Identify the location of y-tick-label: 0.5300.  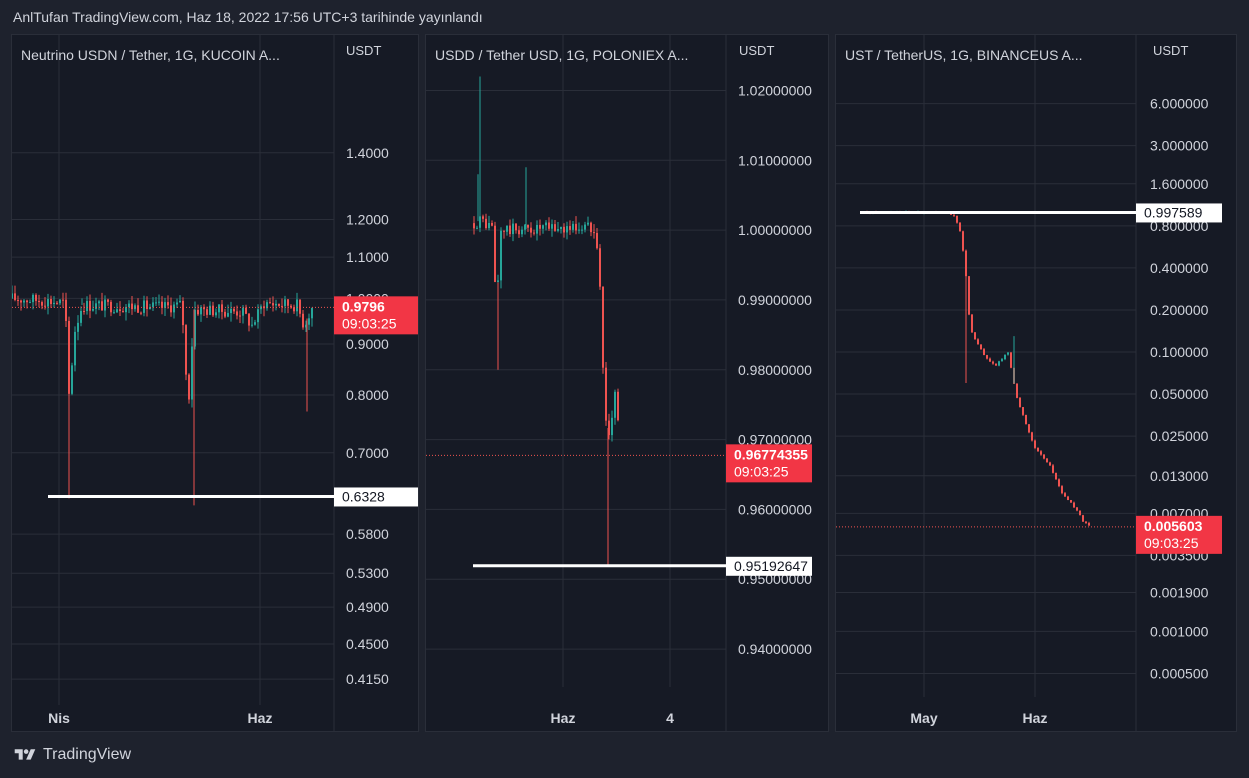
(367, 573).